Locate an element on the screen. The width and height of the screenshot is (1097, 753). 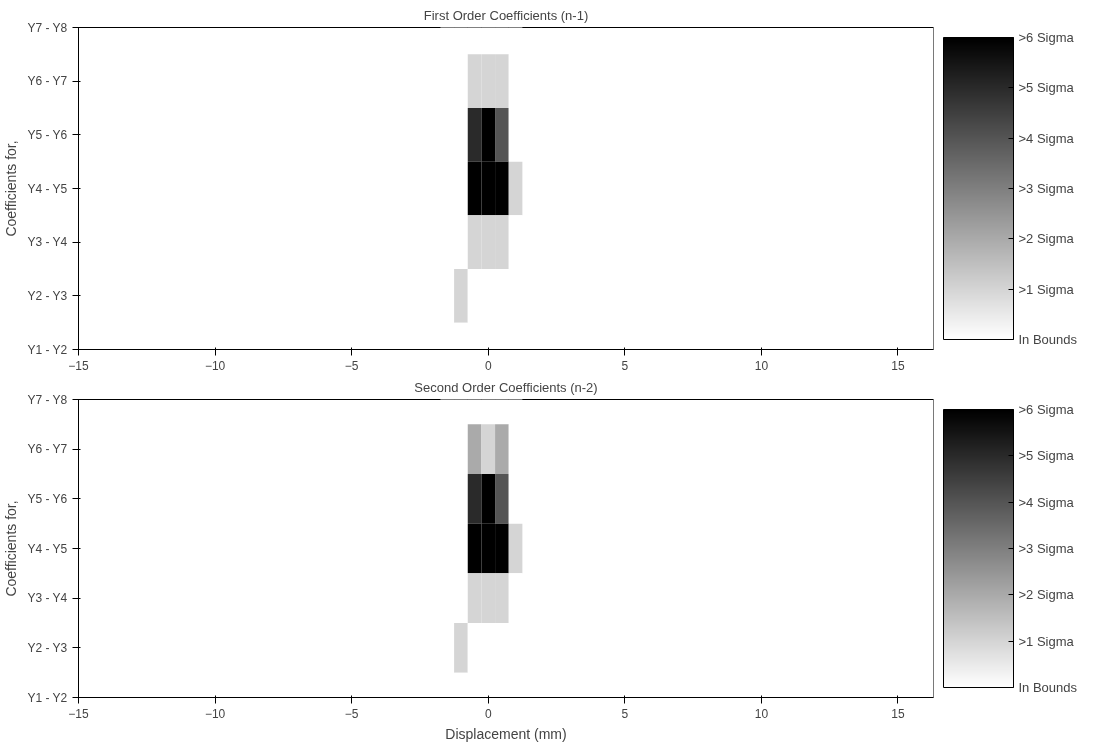
chart-title: Second Order Coefficients (n-2) is located at coordinates (506, 387).